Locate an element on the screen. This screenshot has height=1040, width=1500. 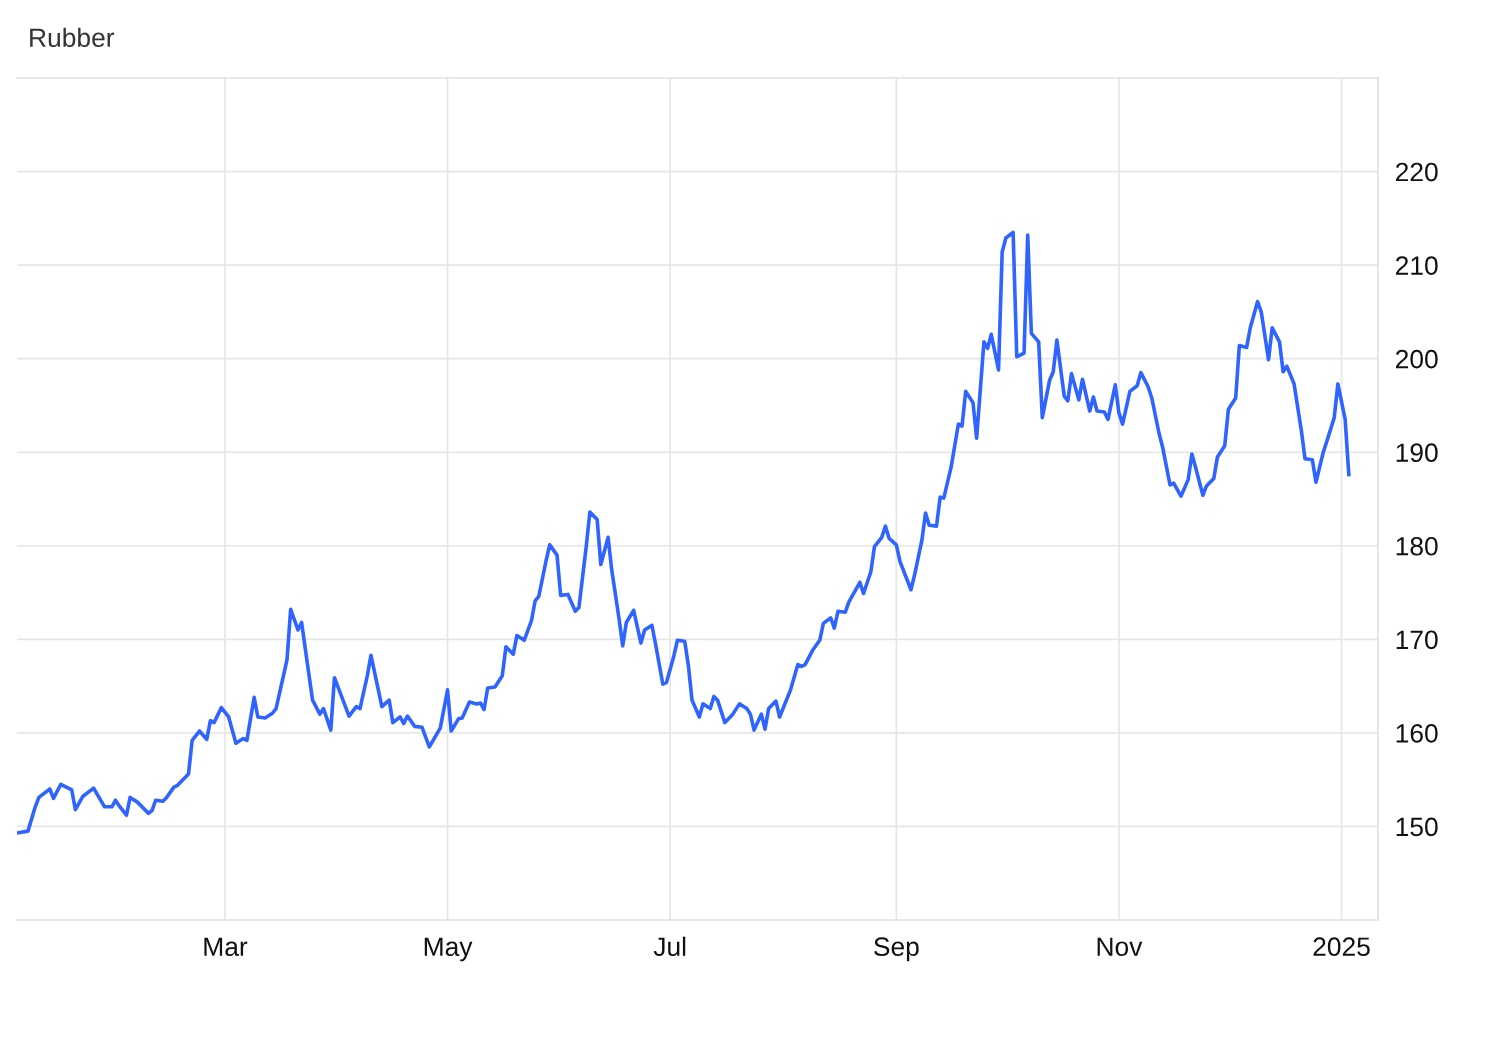
x-tick-label: 2025 is located at coordinates (1341, 947).